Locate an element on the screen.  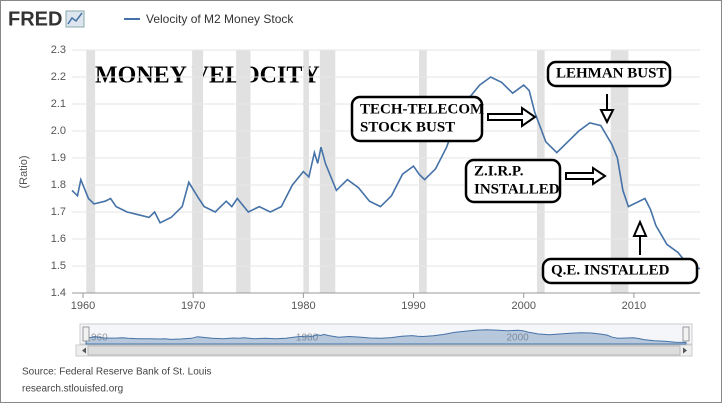
brand: FRED is located at coordinates (35, 19).